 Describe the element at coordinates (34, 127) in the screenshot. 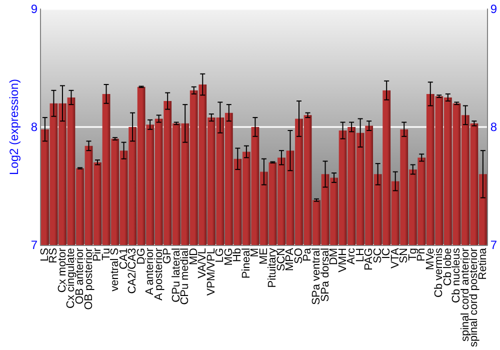

I see `y-tick-label: 8` at that location.